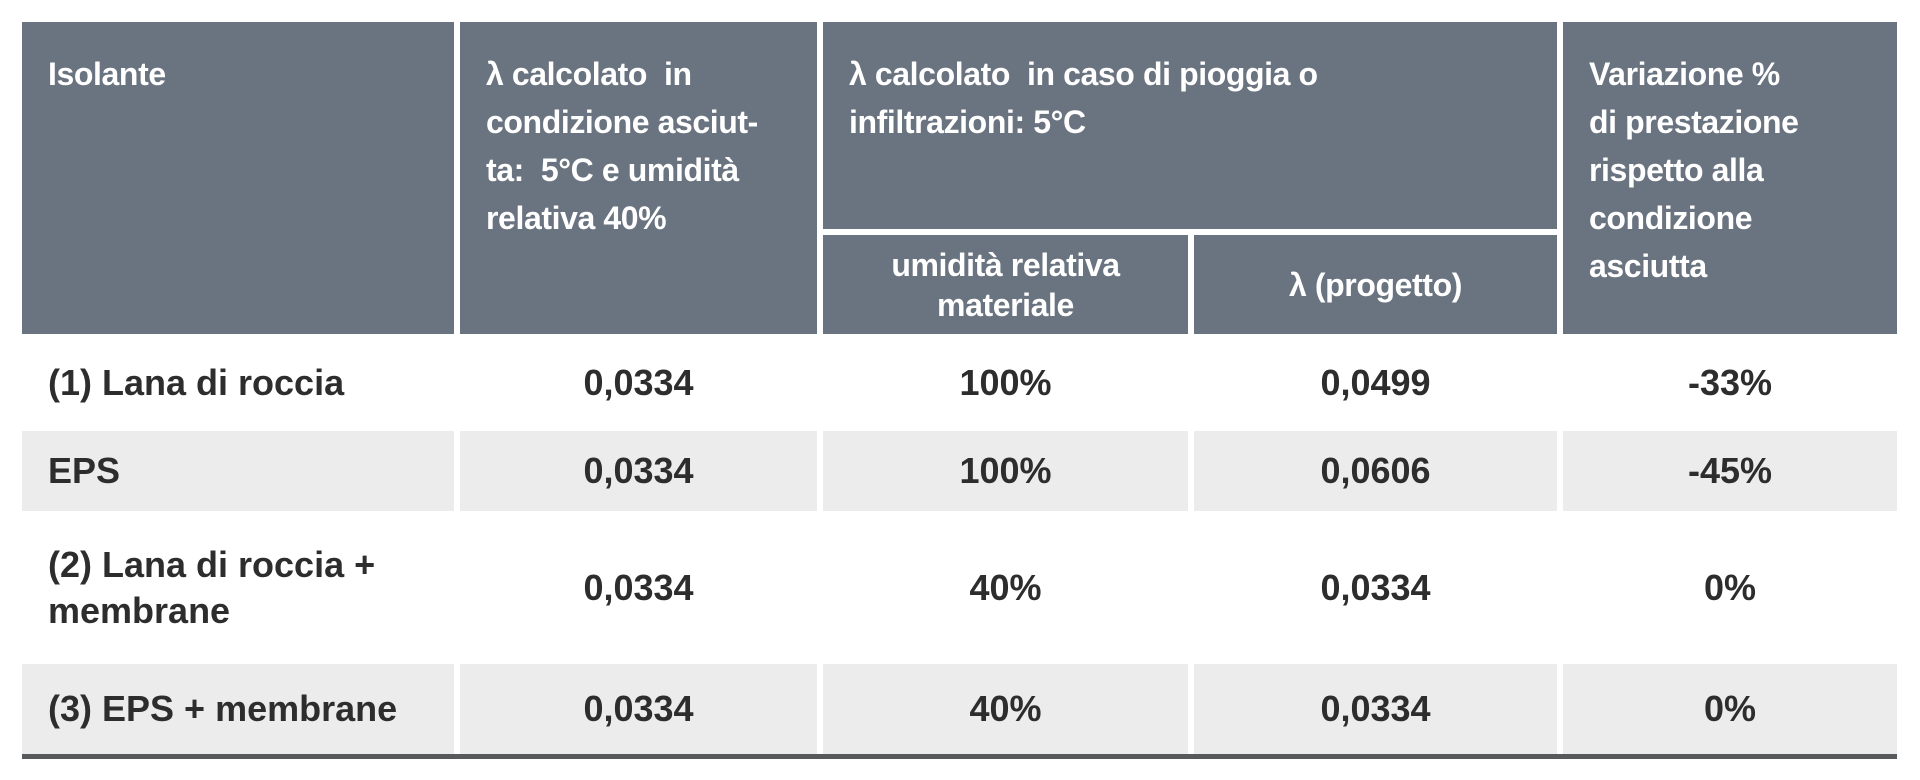 This screenshot has height=780, width=1920. I want to click on row-2-lambda-design-value: 0,0606, so click(1375, 471).